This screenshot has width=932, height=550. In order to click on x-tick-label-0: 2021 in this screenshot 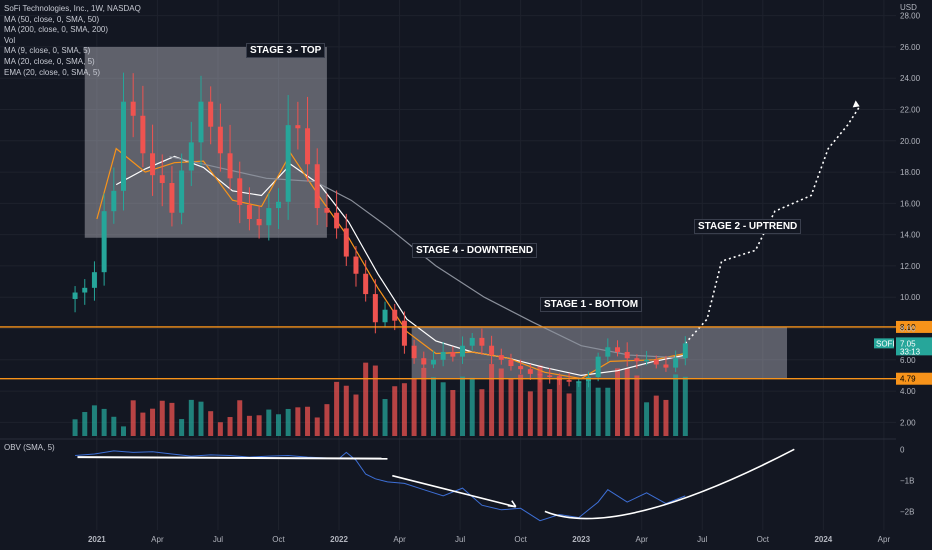, I will do `click(97, 539)`.